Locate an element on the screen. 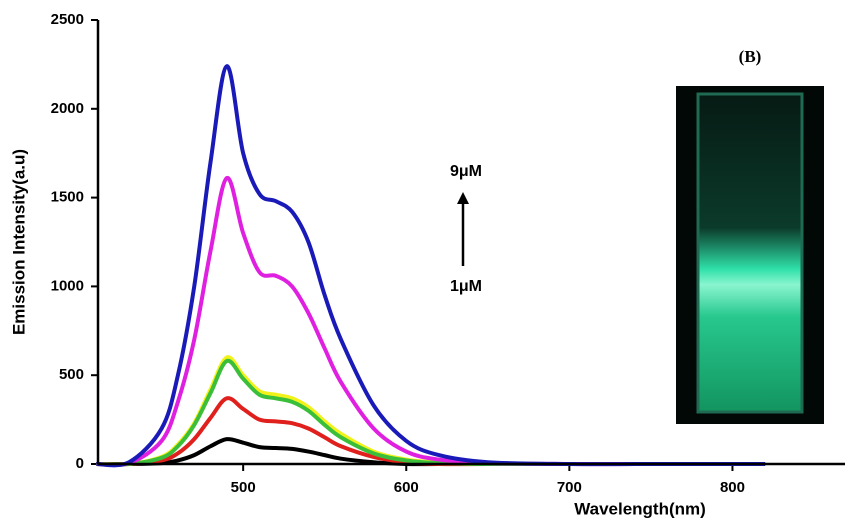  y-tick-label: 500 is located at coordinates (71, 374).